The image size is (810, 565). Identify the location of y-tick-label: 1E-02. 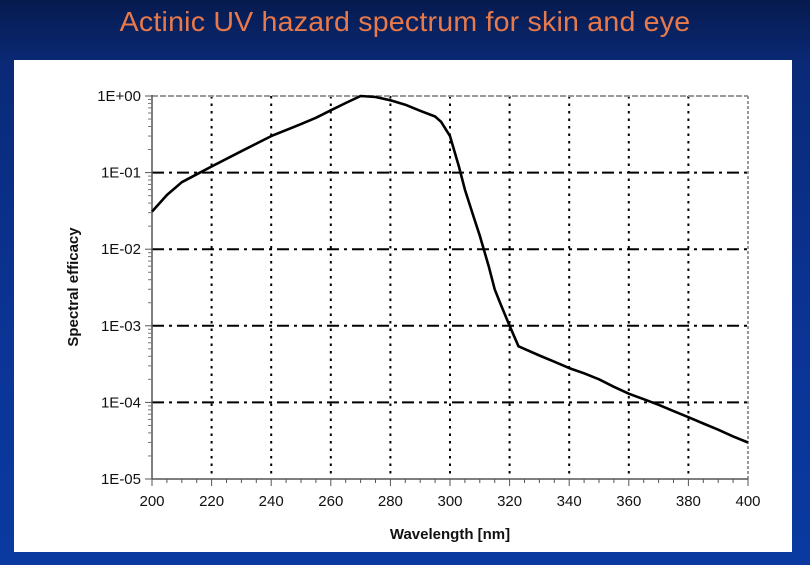
(121, 249).